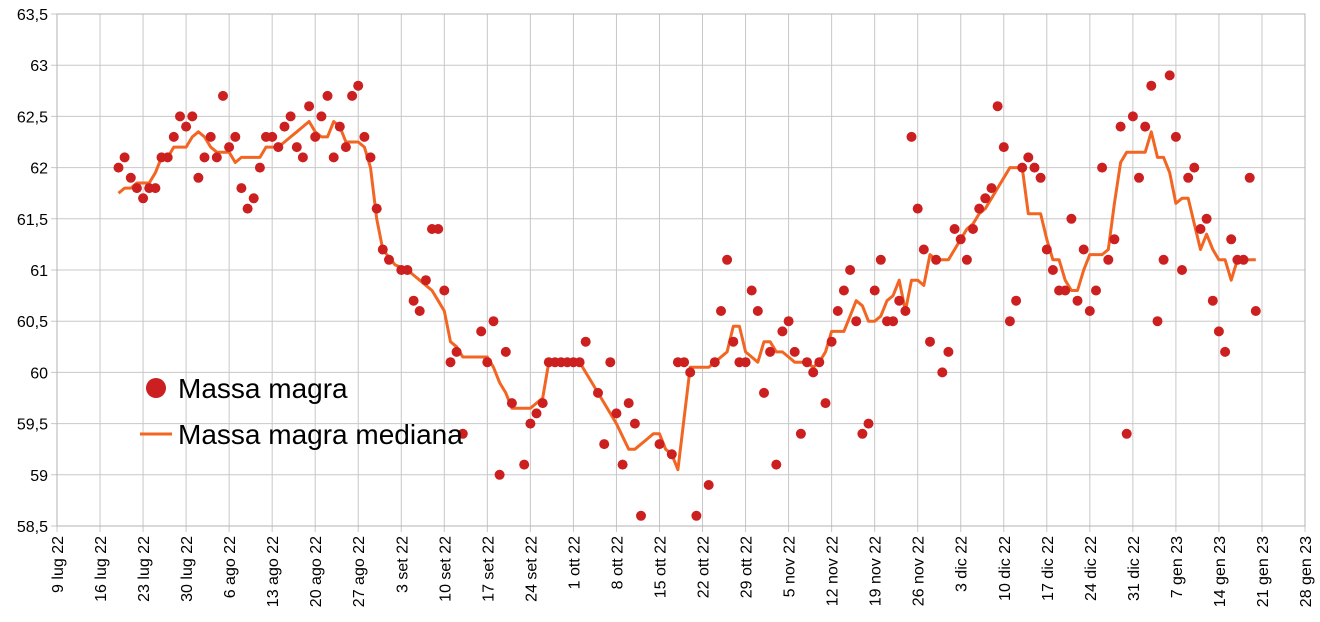 The image size is (1320, 622). I want to click on x-tick-label: 3 set 22, so click(402, 564).